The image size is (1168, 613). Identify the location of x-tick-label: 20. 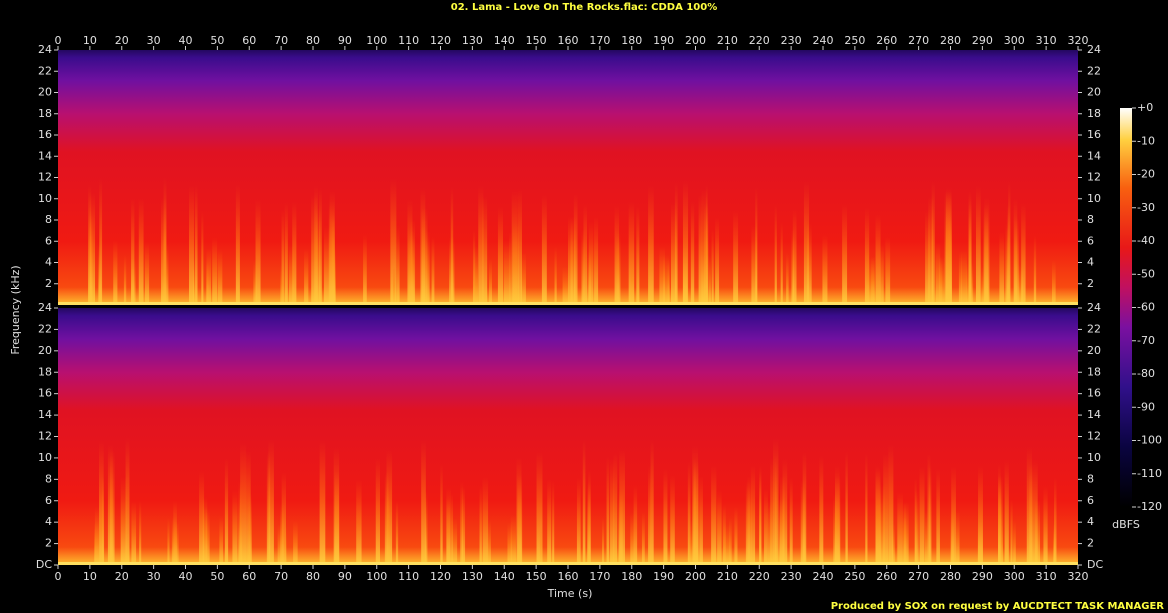
(122, 576).